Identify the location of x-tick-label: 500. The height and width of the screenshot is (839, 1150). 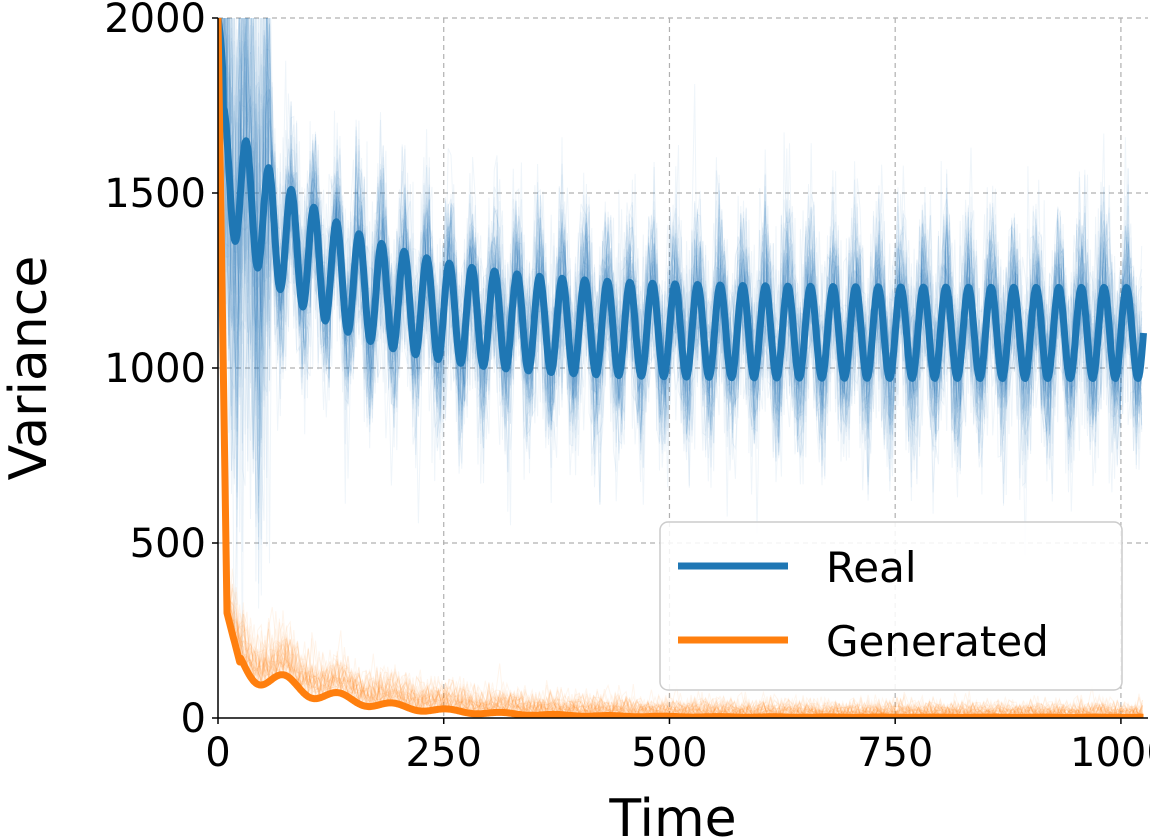
(669, 753).